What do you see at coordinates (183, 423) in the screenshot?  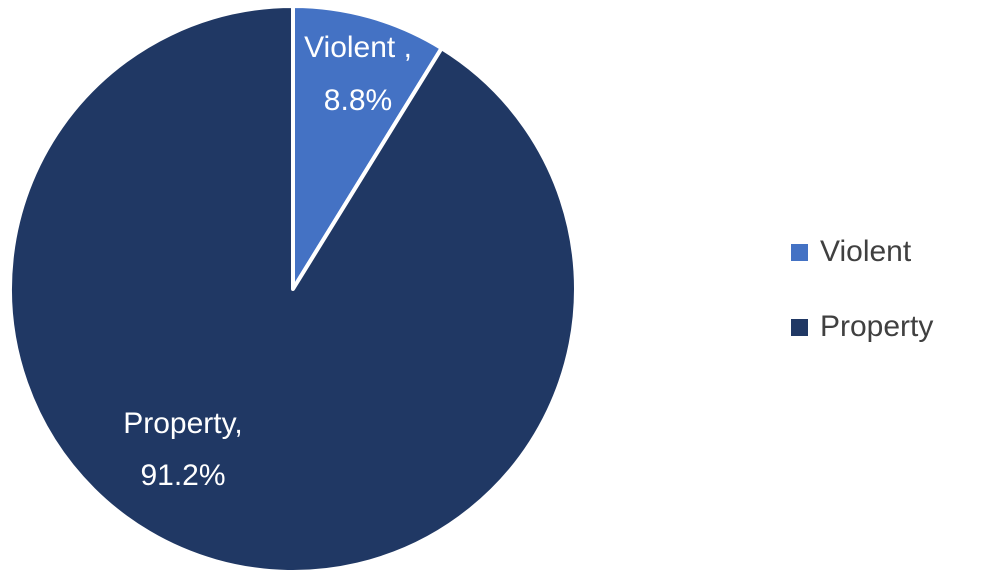 I see `data-label-property-name: Property,` at bounding box center [183, 423].